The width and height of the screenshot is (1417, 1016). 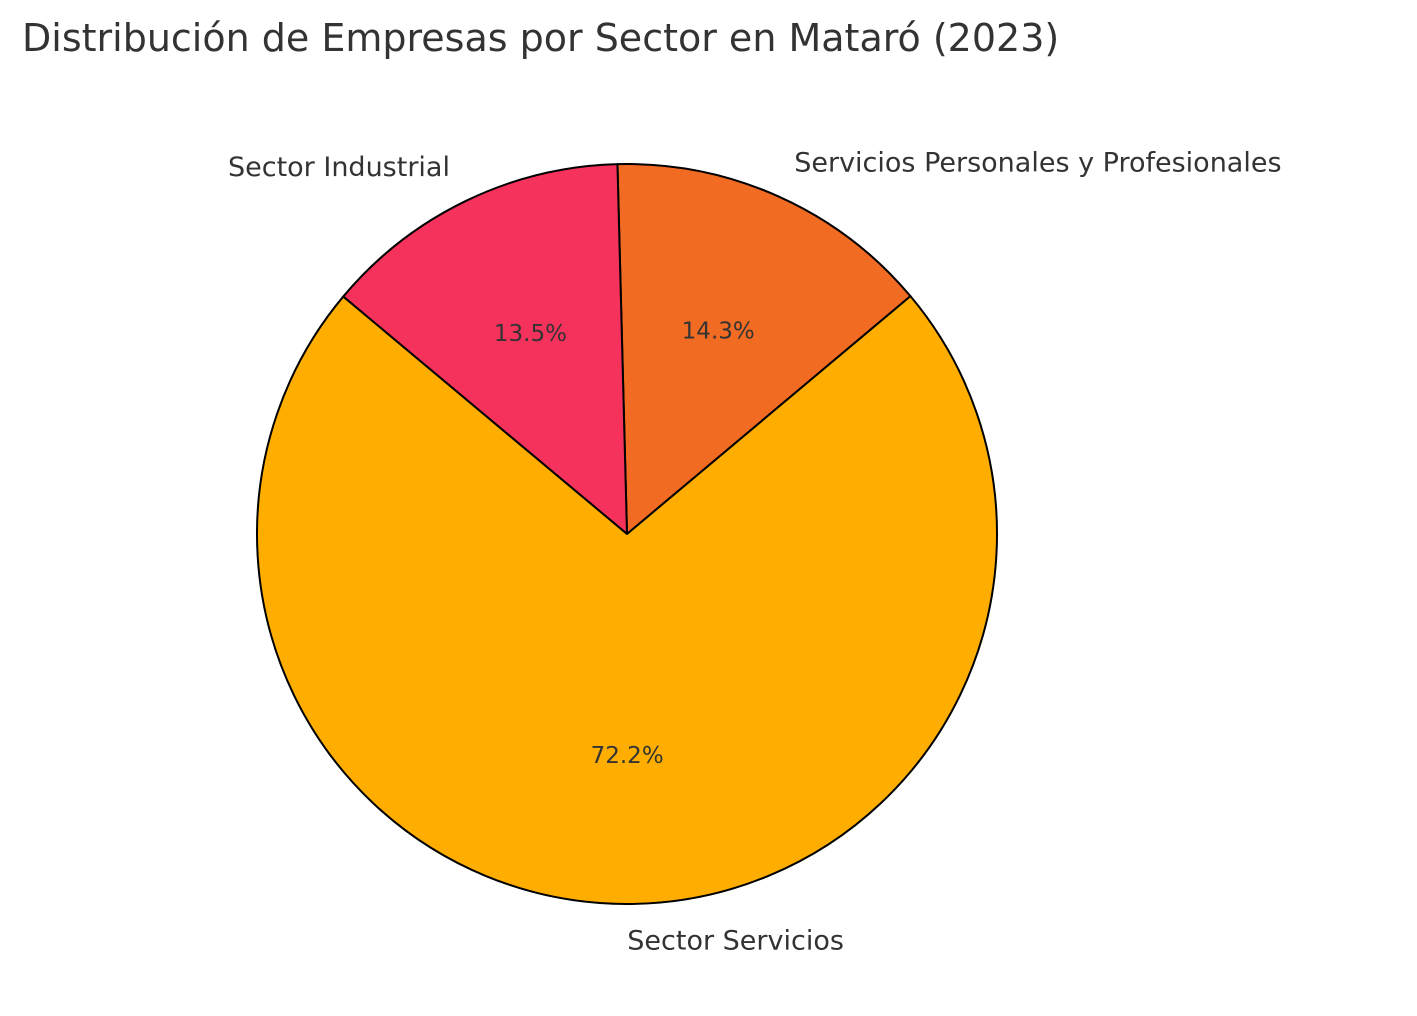 I want to click on pie-slice-servicios-personales-y-profesionales, so click(x=764, y=349).